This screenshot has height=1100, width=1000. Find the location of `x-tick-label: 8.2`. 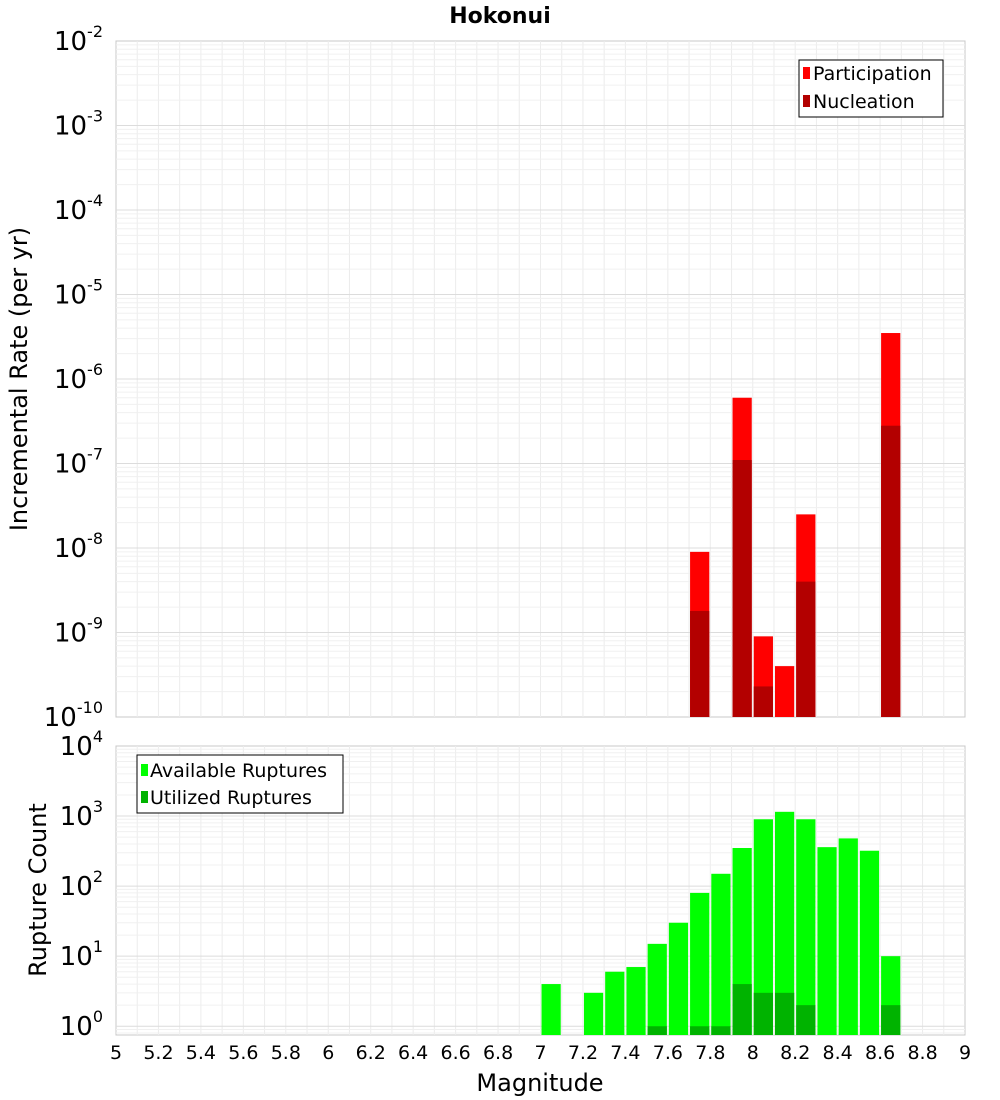

x-tick-label: 8.2 is located at coordinates (795, 1053).